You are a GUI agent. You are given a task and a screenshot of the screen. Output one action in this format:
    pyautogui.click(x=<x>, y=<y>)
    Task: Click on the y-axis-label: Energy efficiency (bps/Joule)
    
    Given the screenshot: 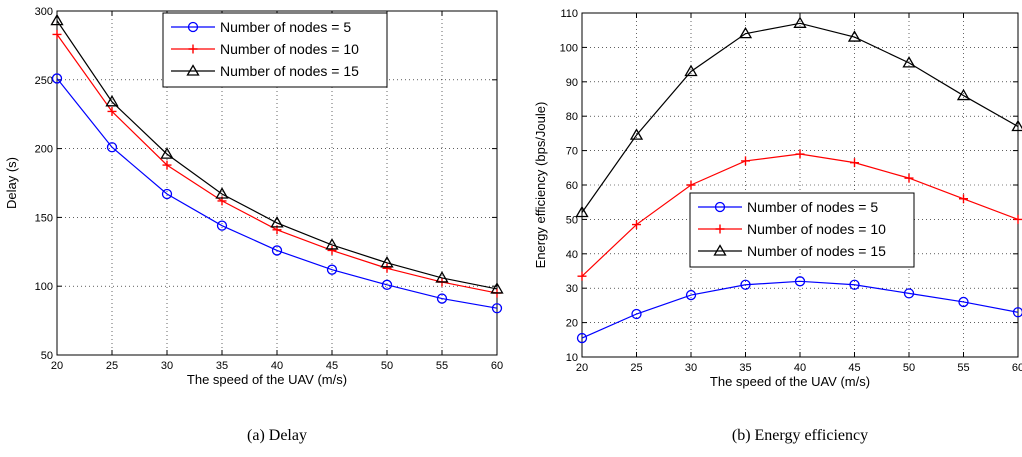 What is the action you would take?
    pyautogui.click(x=540, y=185)
    